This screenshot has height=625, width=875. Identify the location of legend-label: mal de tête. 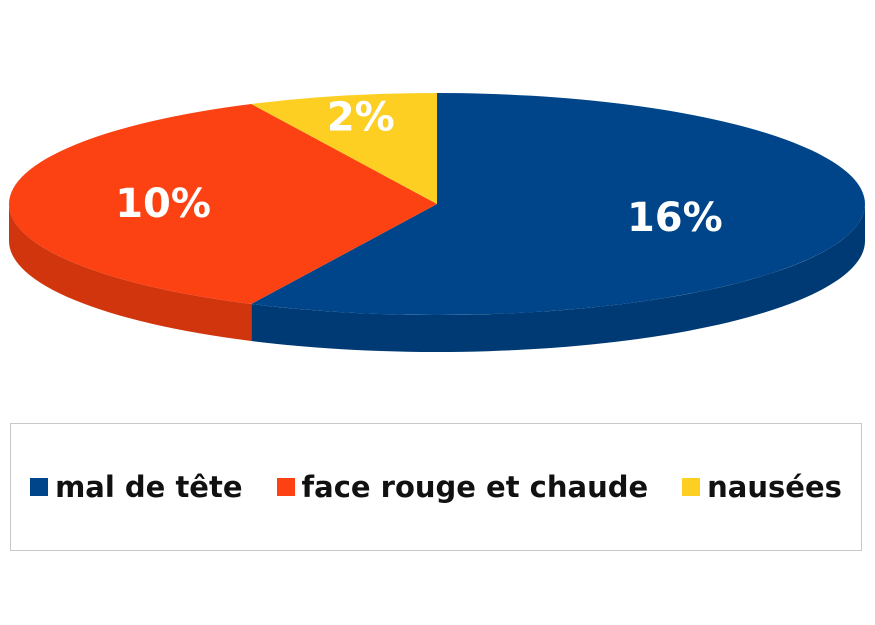
(149, 487).